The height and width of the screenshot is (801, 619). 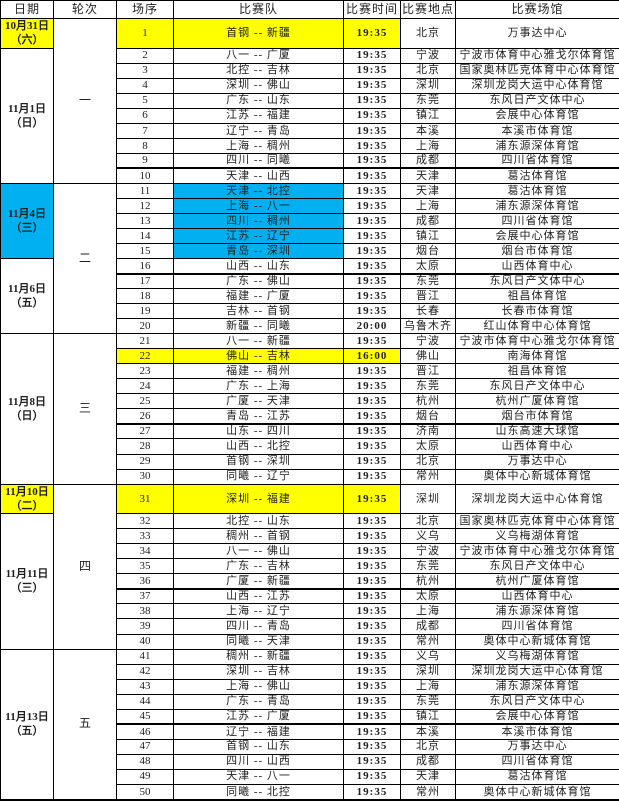 What do you see at coordinates (258, 776) in the screenshot?
I see `teams-cell: 天津 -- 八一` at bounding box center [258, 776].